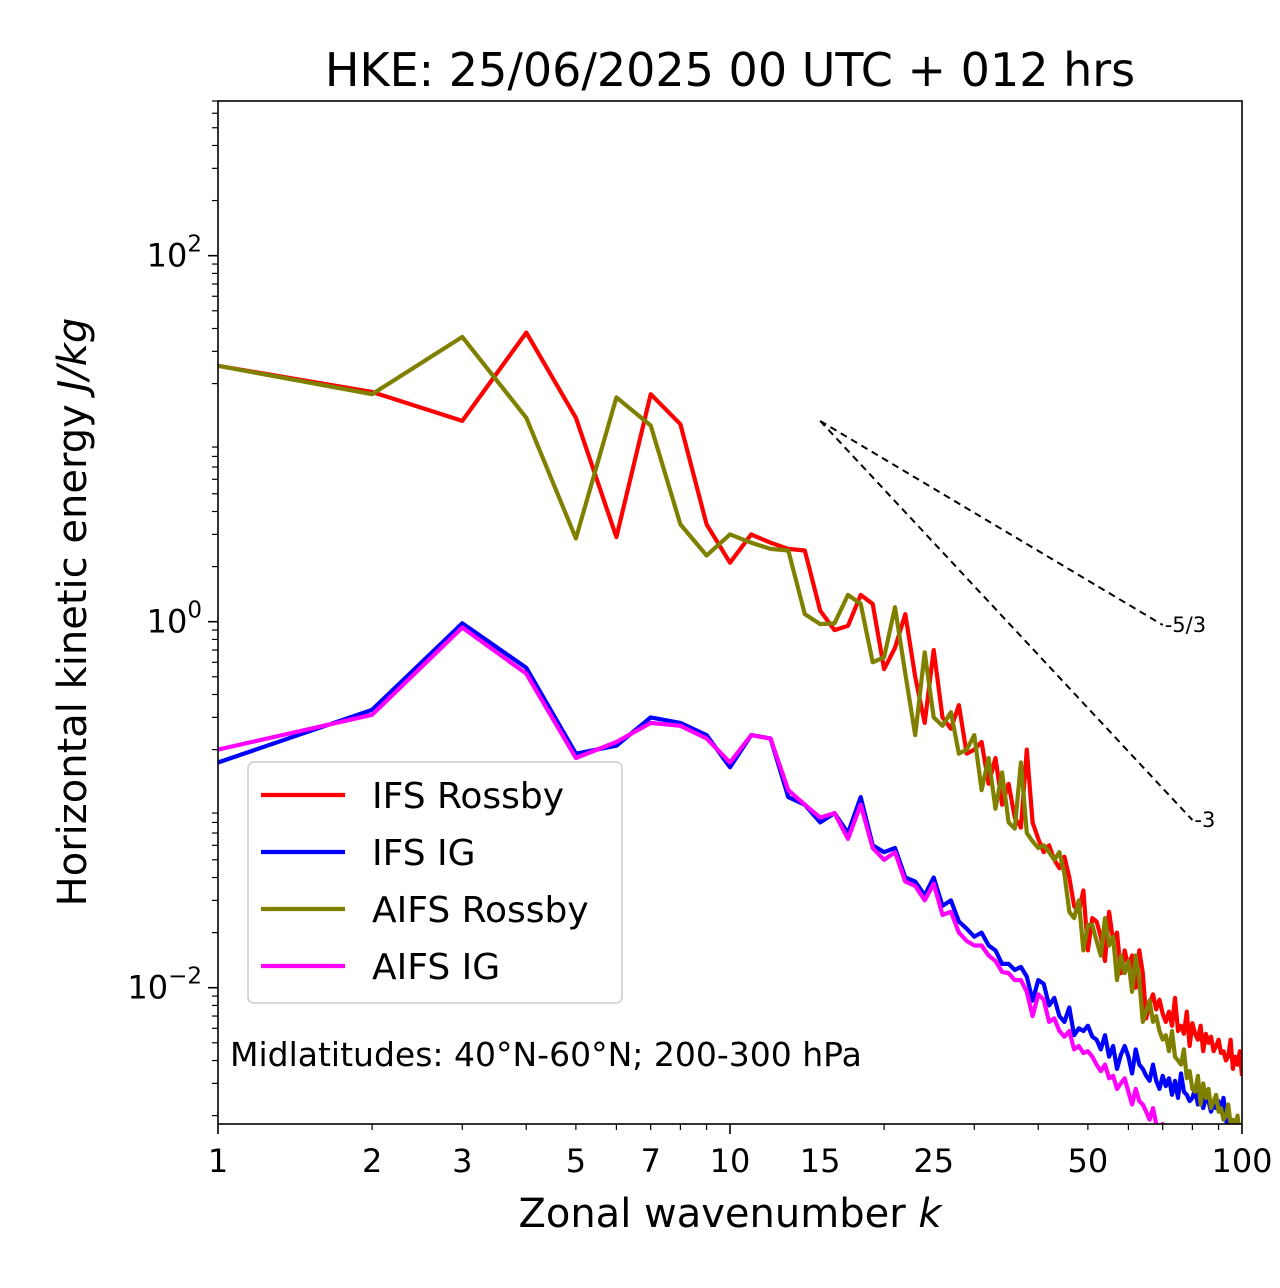 The image size is (1280, 1288). I want to click on x-axis-label-space, so click(912, 1214).